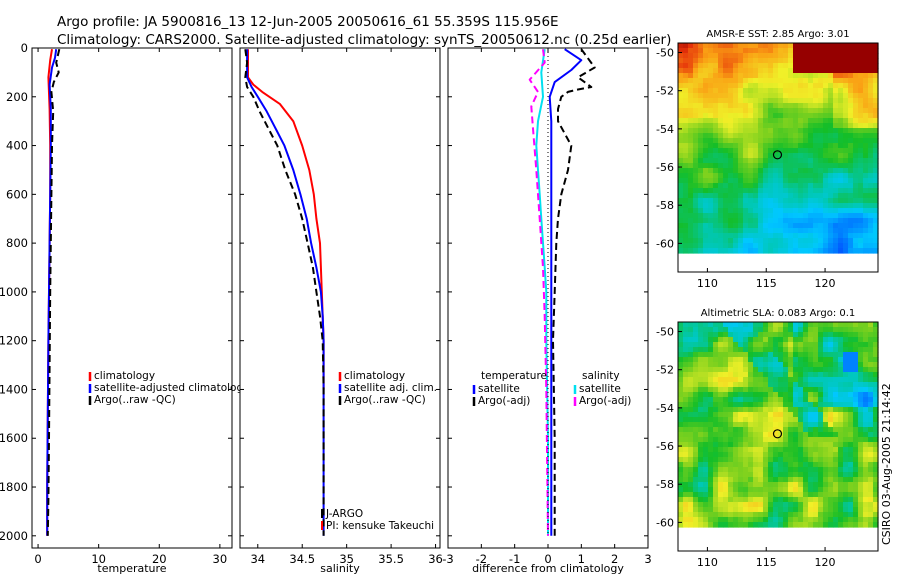 This screenshot has height=580, width=900. Describe the element at coordinates (538, 292) in the screenshot. I see `series-salinity-argo-adj` at that location.